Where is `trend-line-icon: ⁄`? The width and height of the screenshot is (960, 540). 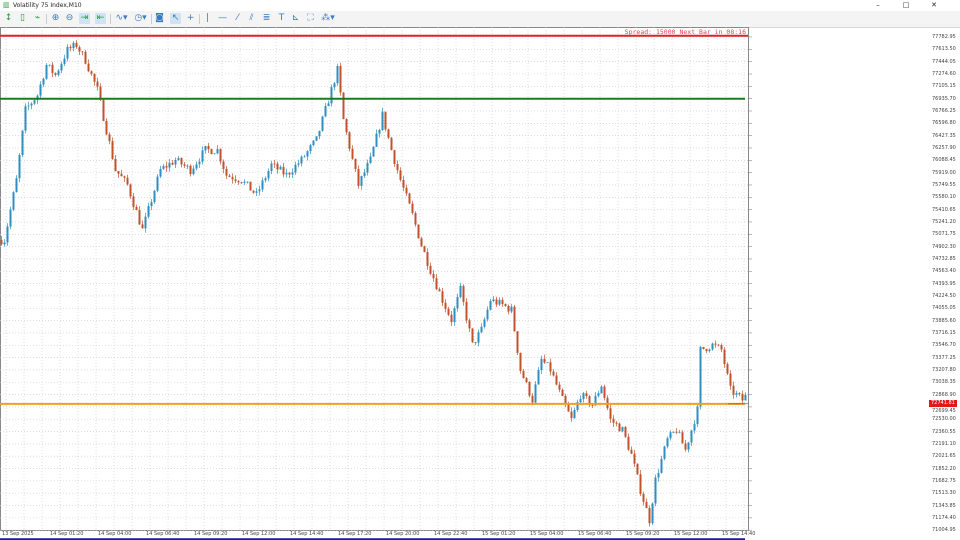 trend-line-icon: ⁄ is located at coordinates (237, 18).